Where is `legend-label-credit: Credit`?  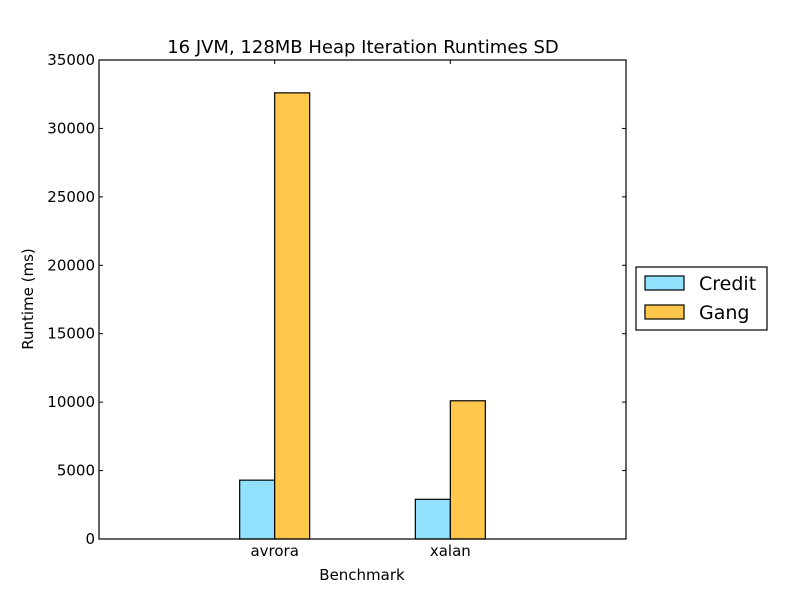
legend-label-credit: Credit is located at coordinates (727, 284).